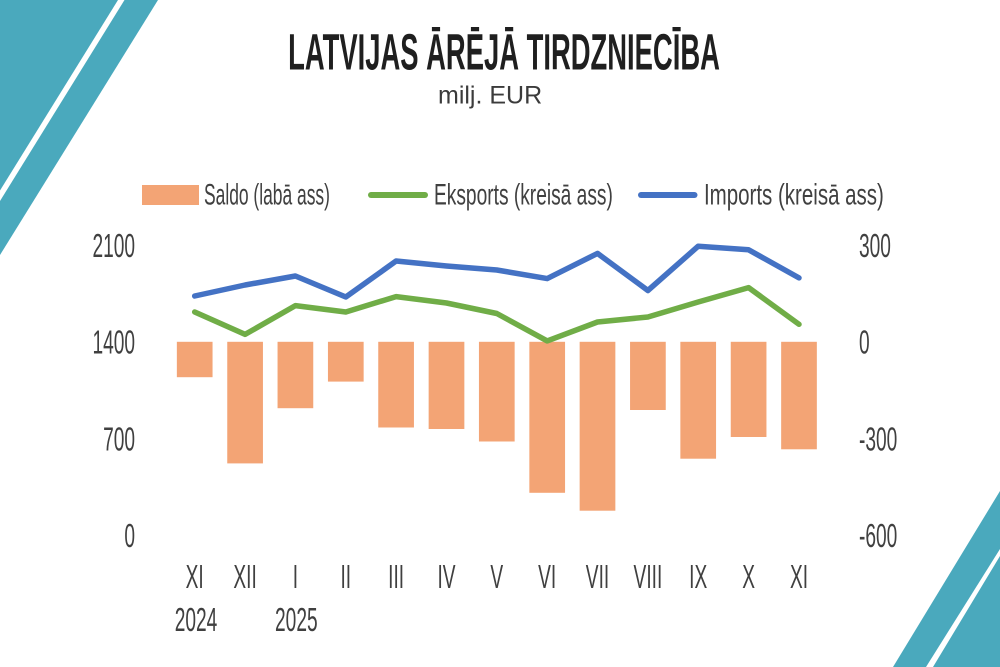  I want to click on svg-text: II, so click(345, 576).